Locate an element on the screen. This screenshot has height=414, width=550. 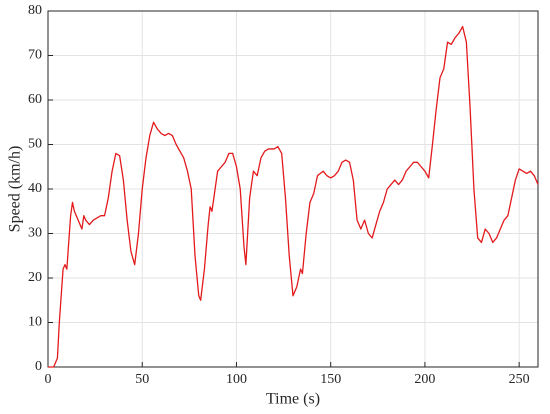
y-tick-label: 20 is located at coordinates (35, 277).